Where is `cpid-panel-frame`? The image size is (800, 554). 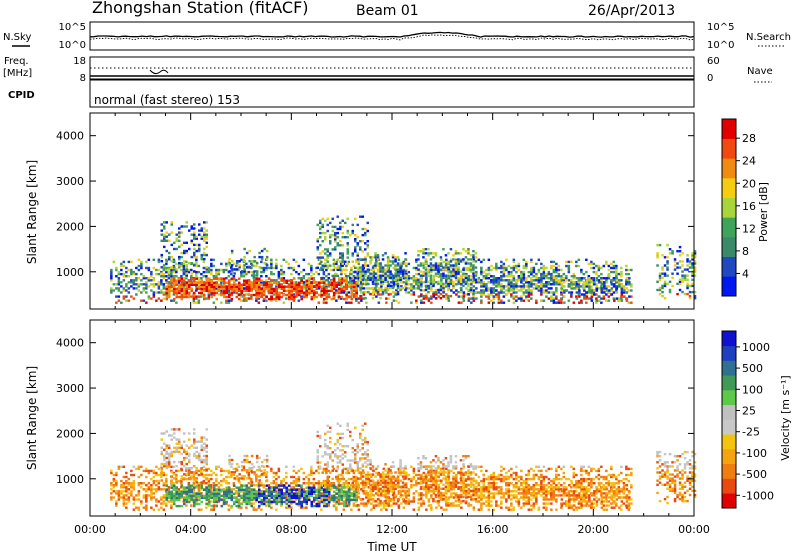 cpid-panel-frame is located at coordinates (392, 93).